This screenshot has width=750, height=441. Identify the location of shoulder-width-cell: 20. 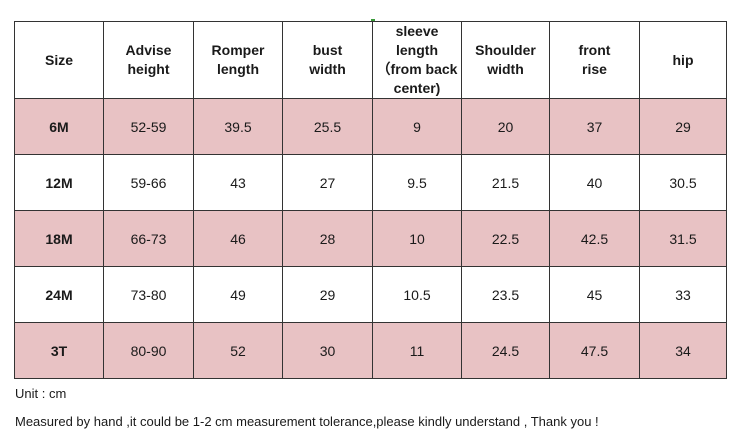
(505, 126).